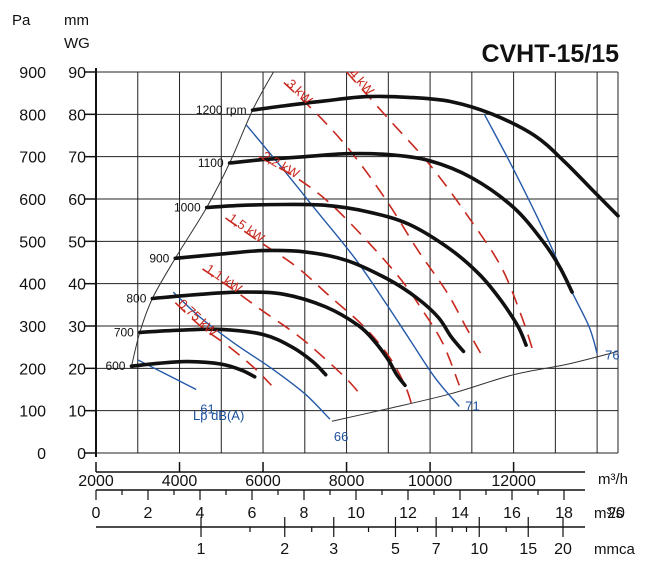 This screenshot has width=672, height=575. What do you see at coordinates (32, 412) in the screenshot?
I see `y-tick-label-pa: 100` at bounding box center [32, 412].